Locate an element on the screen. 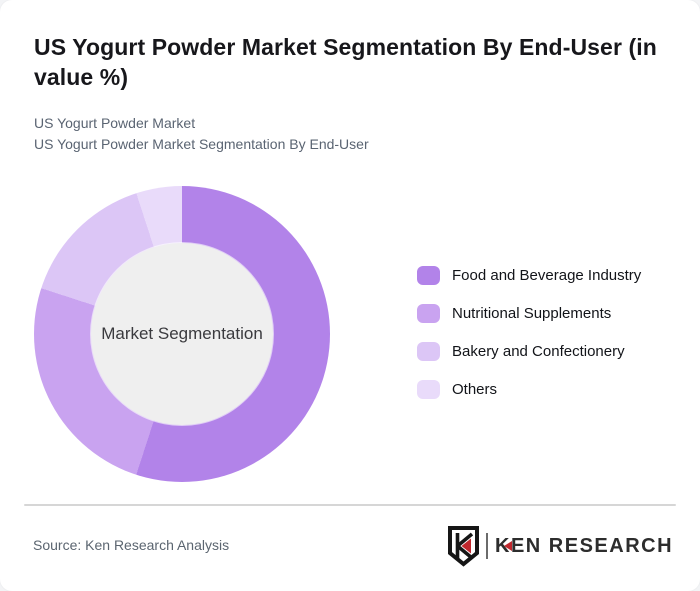  legend-item-food-and-beverage: Food and Beverage Industry is located at coordinates (529, 275).